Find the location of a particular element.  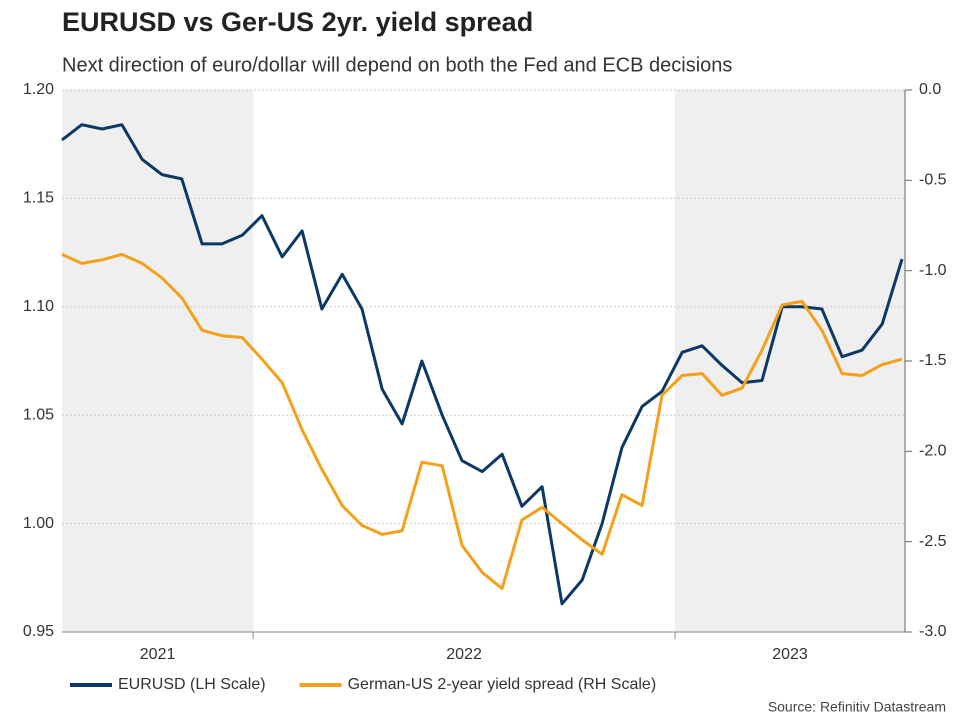

y2-tick-label: 0.0 is located at coordinates (930, 89).